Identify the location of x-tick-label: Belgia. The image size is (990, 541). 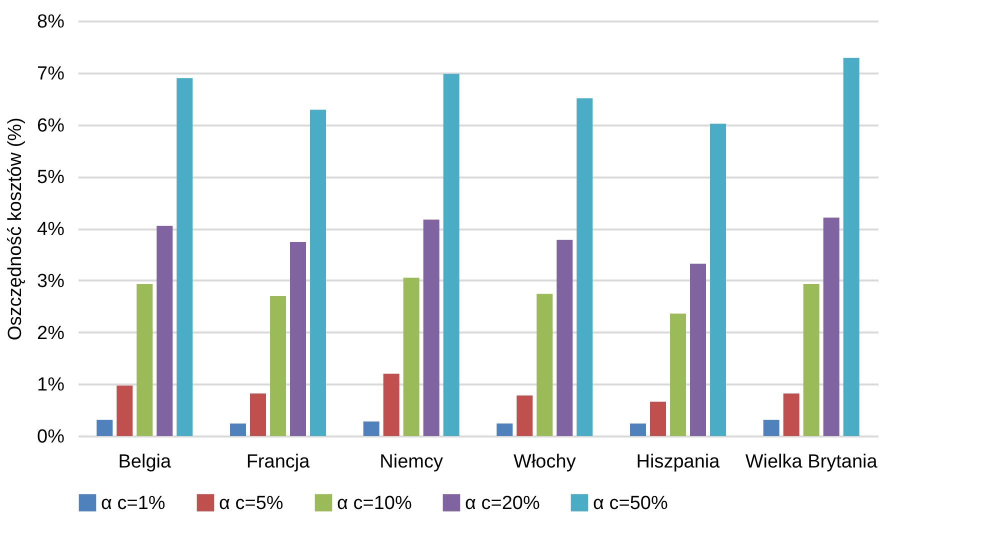
(145, 462).